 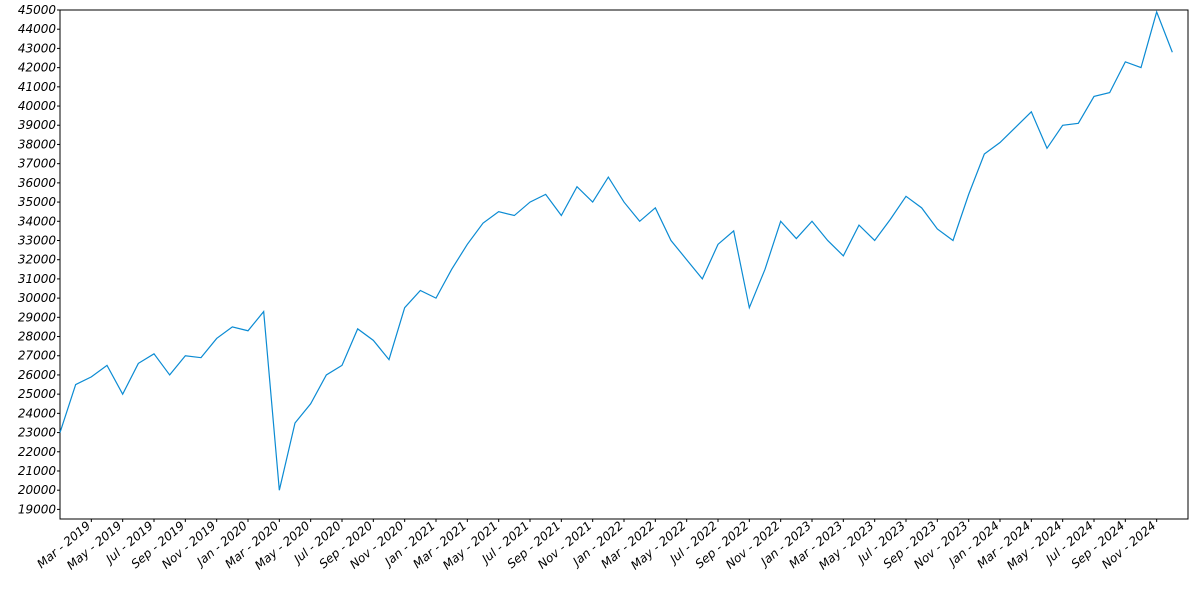 What do you see at coordinates (37, 337) in the screenshot?
I see `y-tick-label: 28000` at bounding box center [37, 337].